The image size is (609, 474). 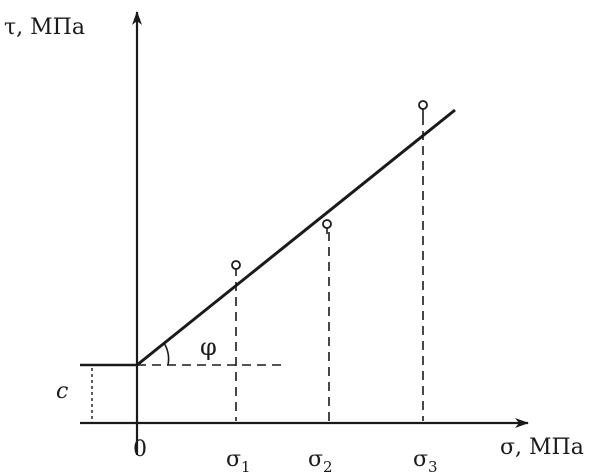 I want to click on x-axis-label: σ, МПа, so click(x=542, y=447).